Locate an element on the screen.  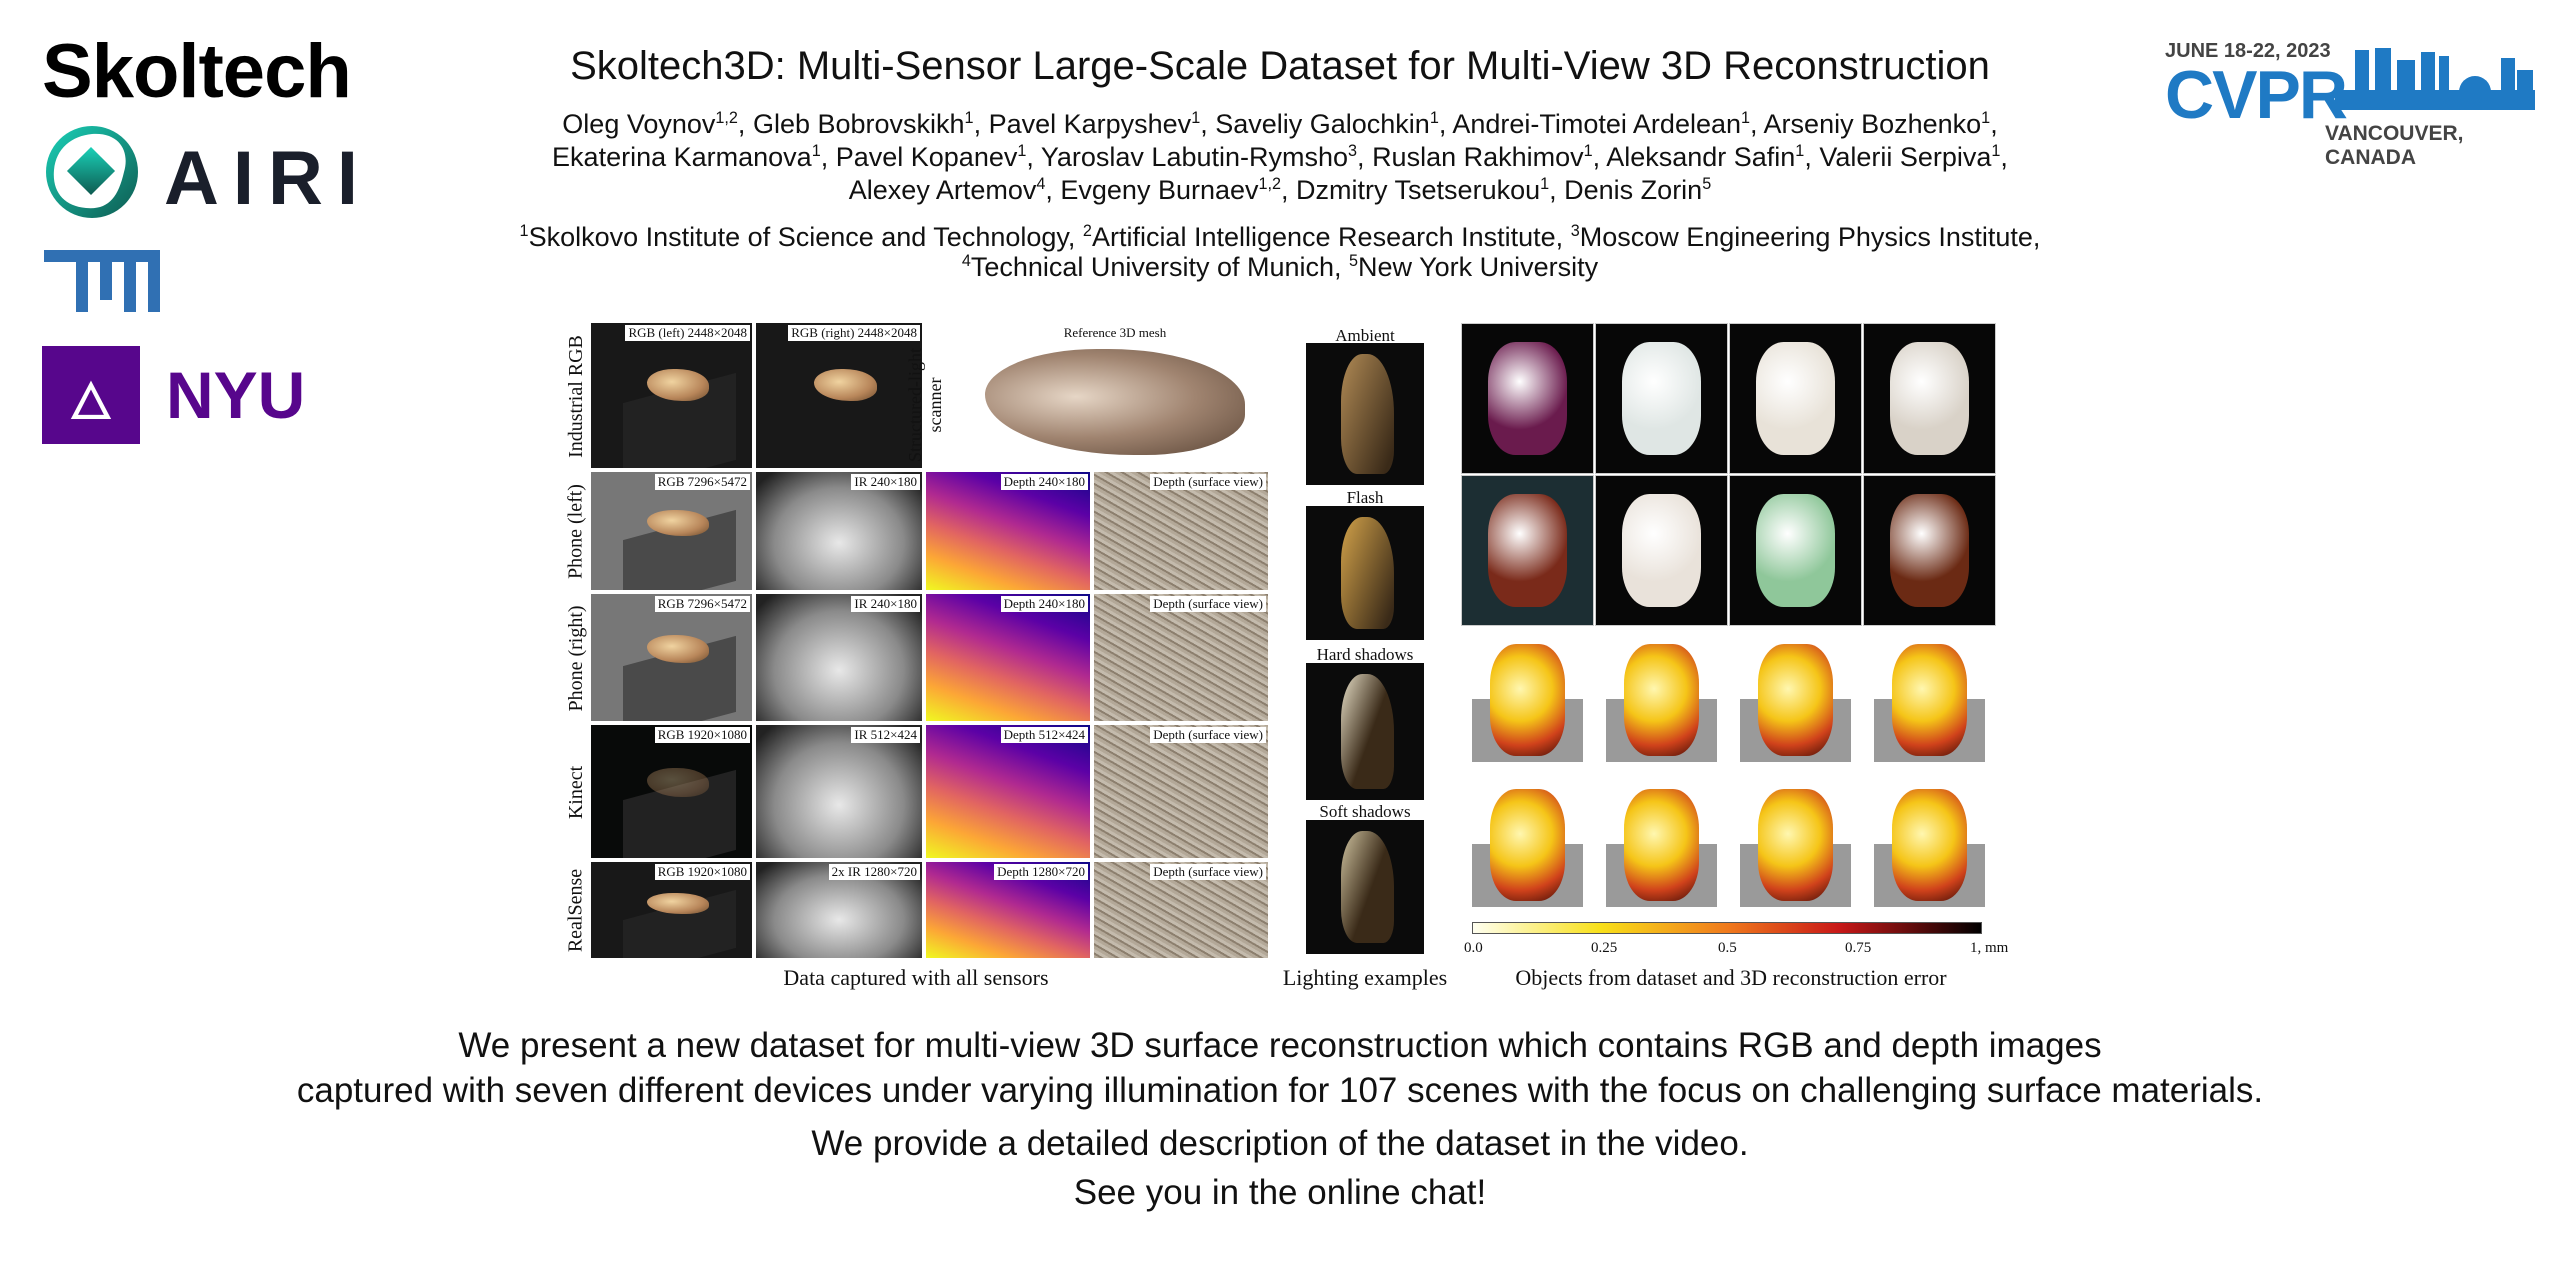
sensor-image-label: Depth 240×180 is located at coordinates (1044, 482).